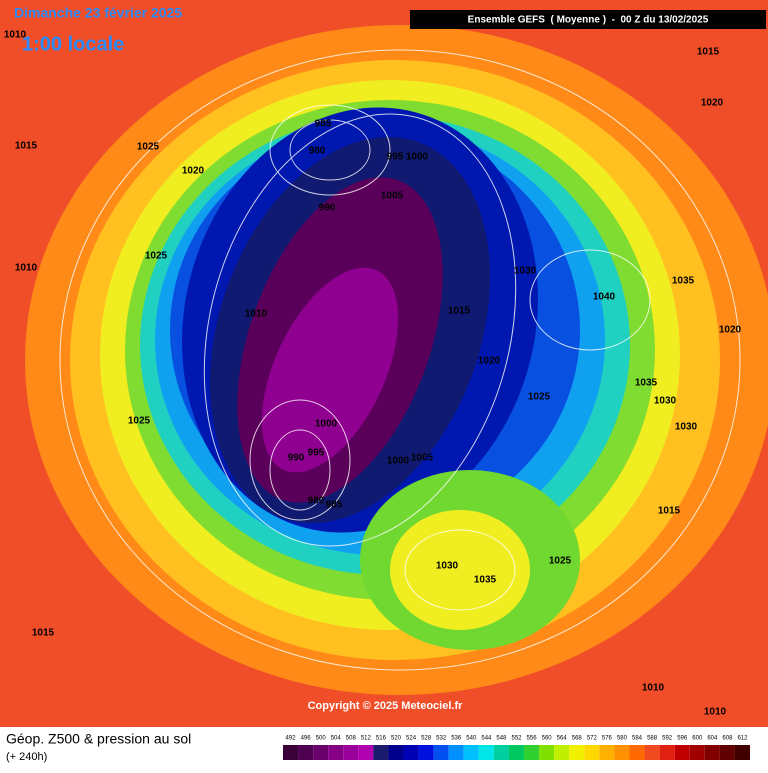 The width and height of the screenshot is (768, 773). I want to click on isobar-label: 1040, so click(604, 297).